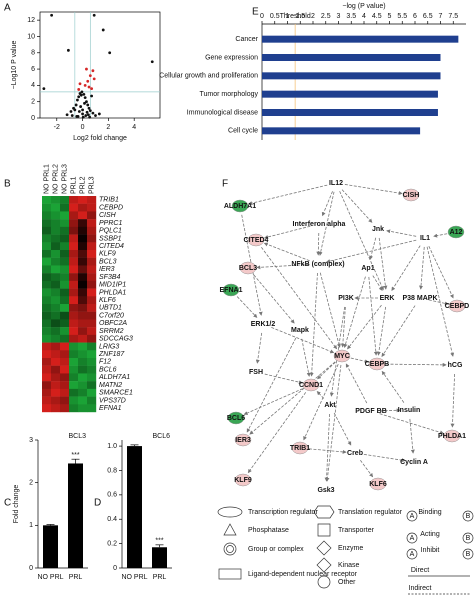 The width and height of the screenshot is (474, 607). I want to click on row-label: PHLDA1, so click(112, 292).